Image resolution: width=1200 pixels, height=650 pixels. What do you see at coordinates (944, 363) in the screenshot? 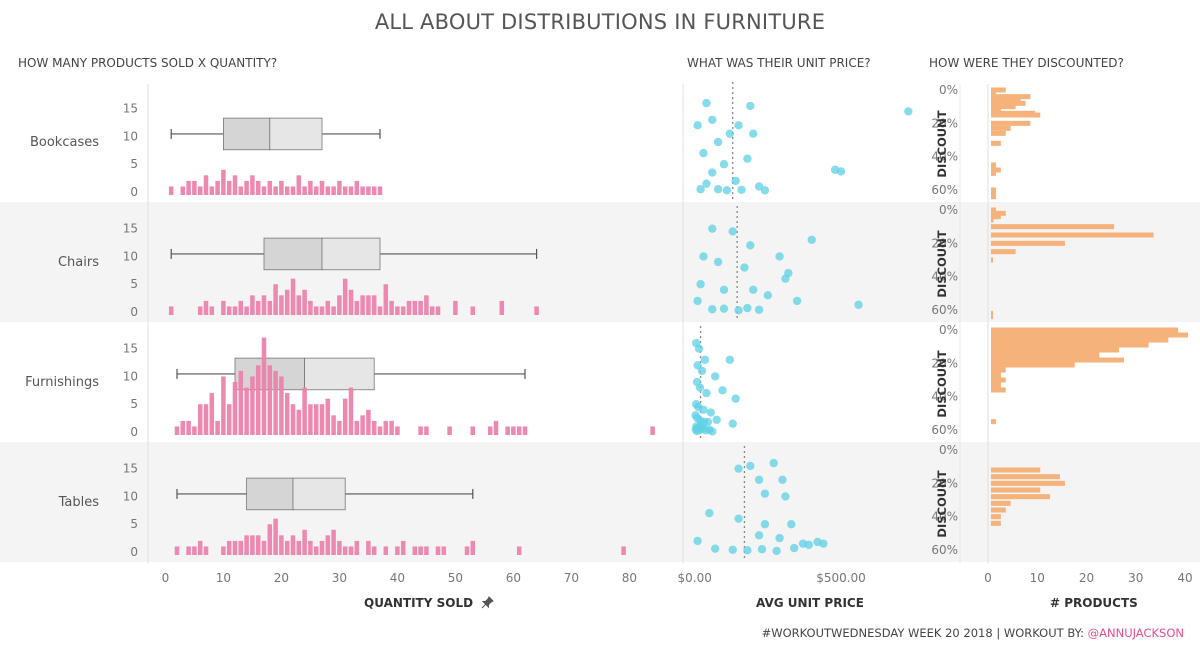
I see `discount-tick-label: 20%` at bounding box center [944, 363].